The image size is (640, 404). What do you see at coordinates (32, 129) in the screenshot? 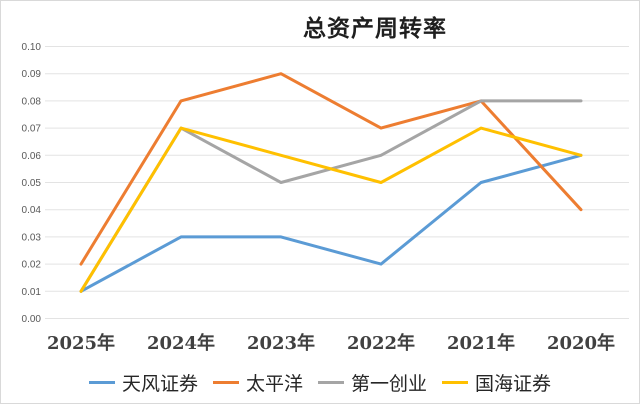
I see `y-tick-label: 0.07` at bounding box center [32, 129].